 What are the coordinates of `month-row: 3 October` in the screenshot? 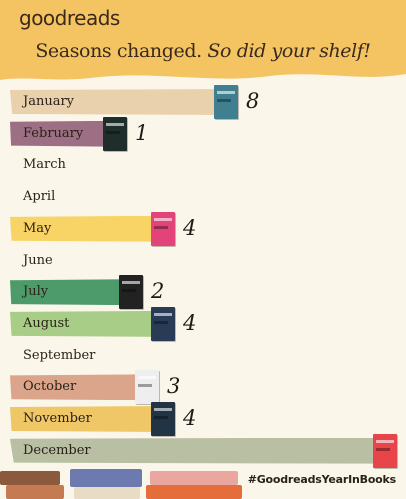 It's located at (203, 387).